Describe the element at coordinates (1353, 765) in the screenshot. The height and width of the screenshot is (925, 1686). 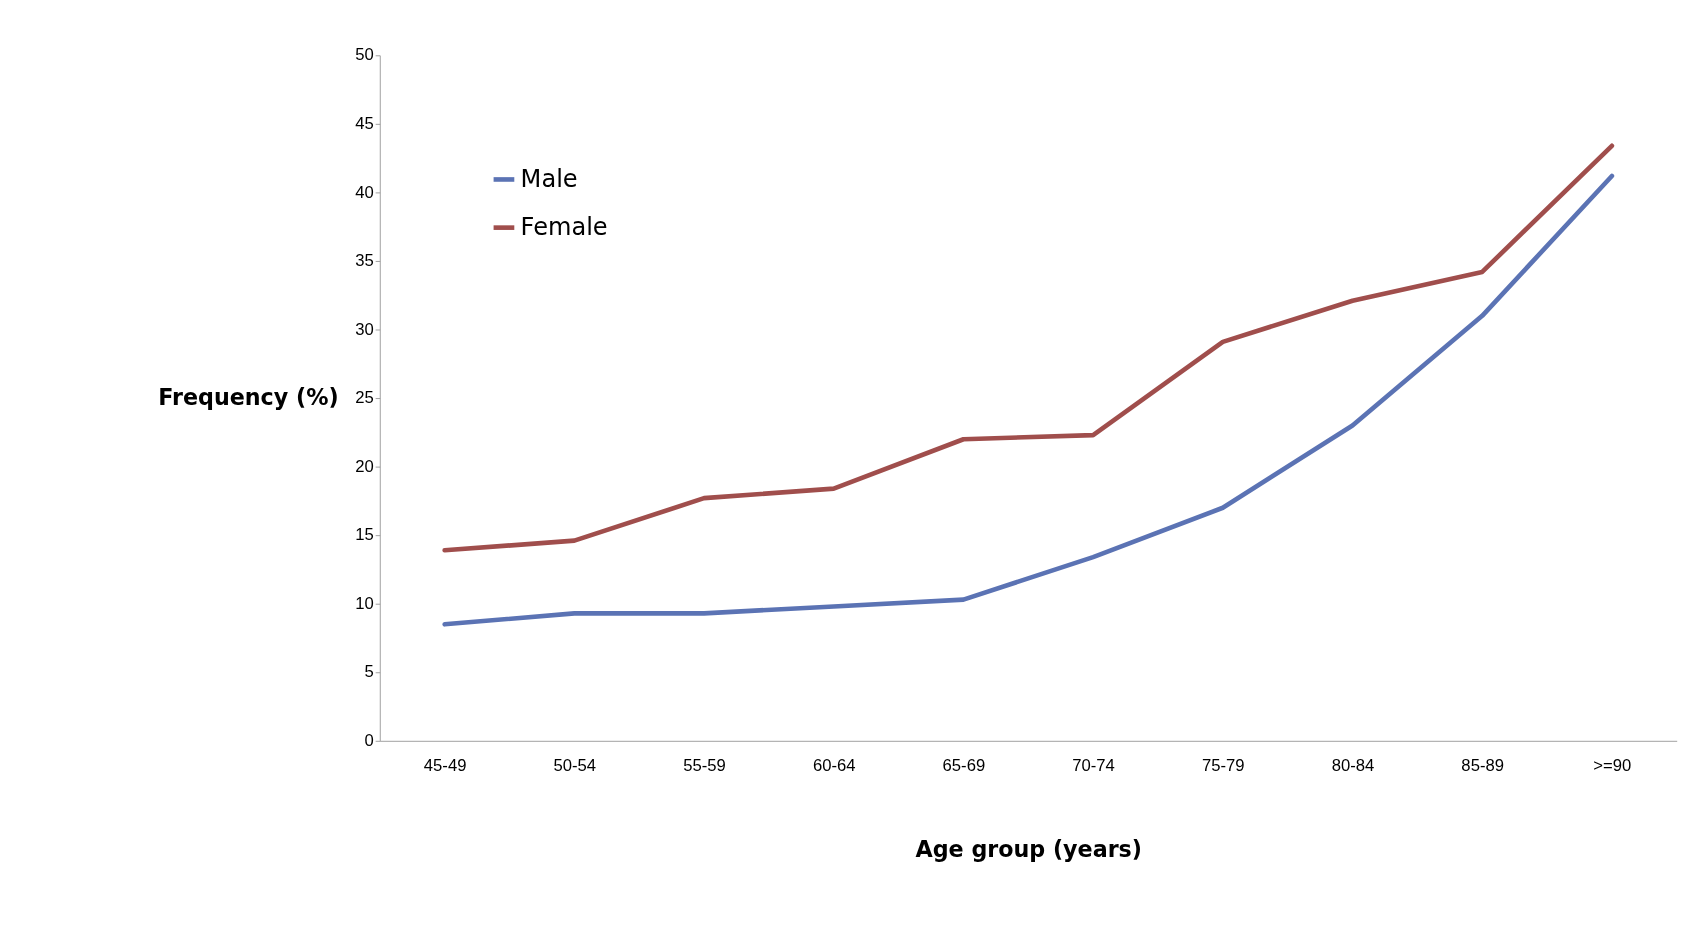
I see `x-tick-label: 80-84` at that location.